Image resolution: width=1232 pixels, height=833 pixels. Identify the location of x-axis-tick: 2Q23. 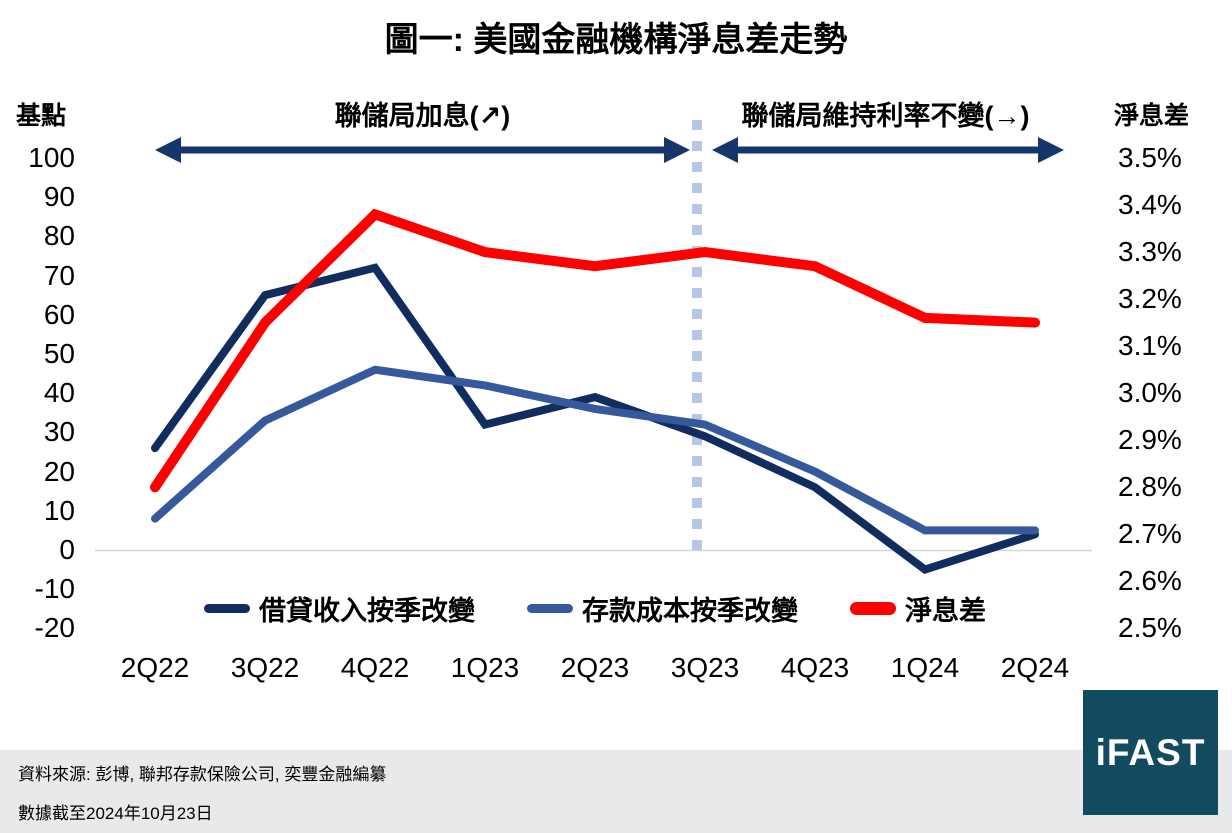
(595, 667).